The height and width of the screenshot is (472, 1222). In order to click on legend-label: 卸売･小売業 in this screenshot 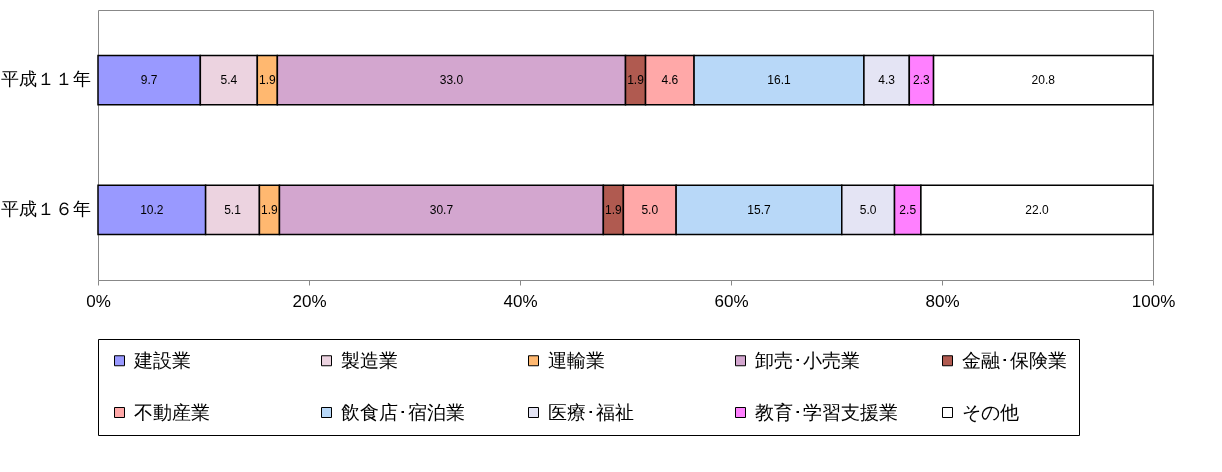, I will do `click(807, 360)`.